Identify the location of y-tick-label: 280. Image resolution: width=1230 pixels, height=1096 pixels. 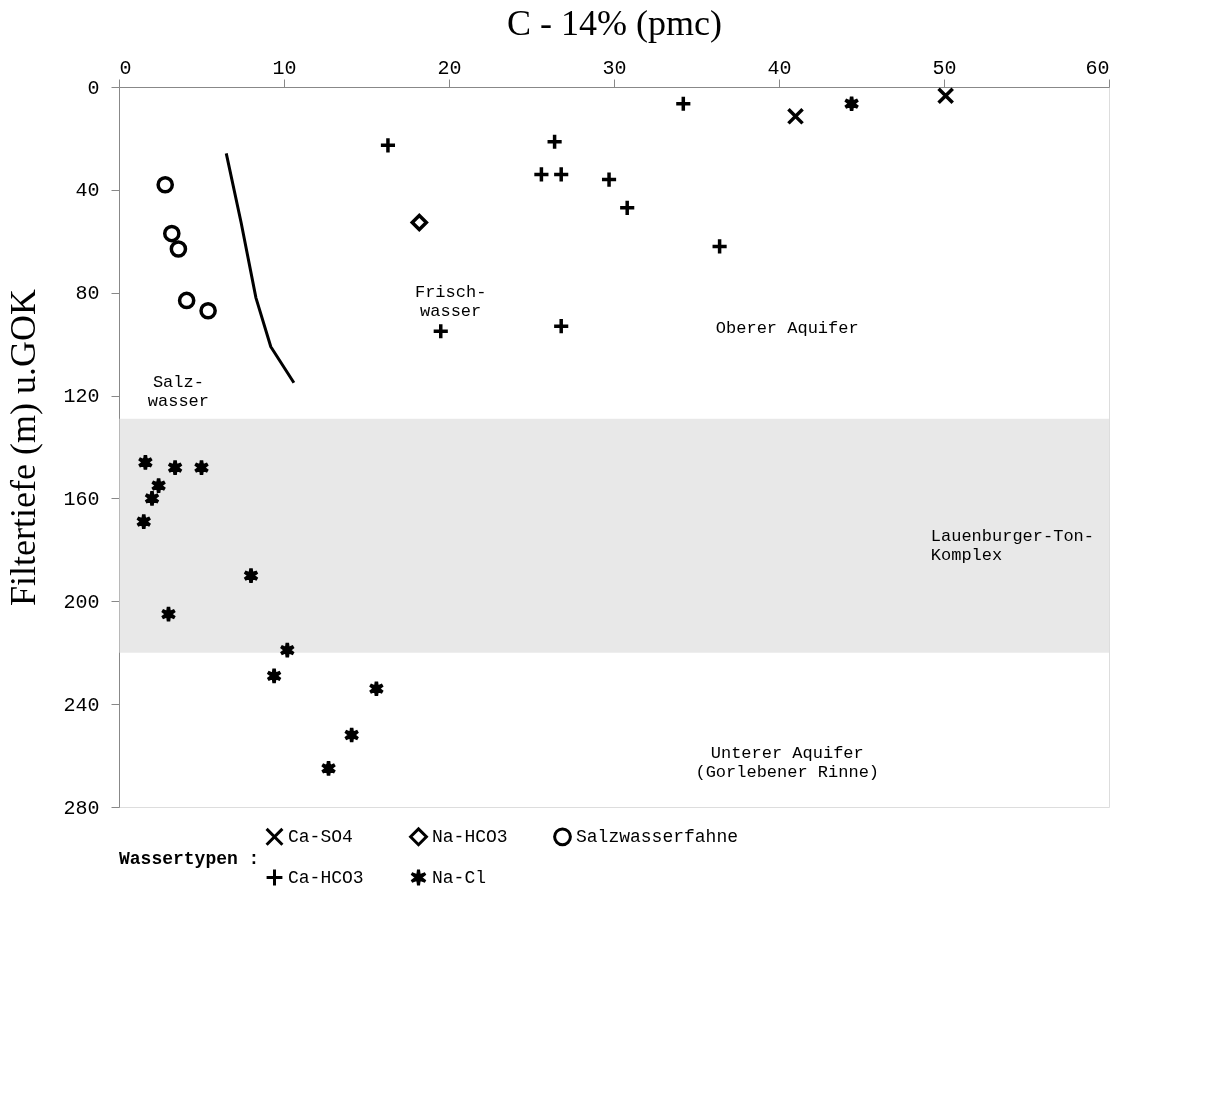
(81, 808).